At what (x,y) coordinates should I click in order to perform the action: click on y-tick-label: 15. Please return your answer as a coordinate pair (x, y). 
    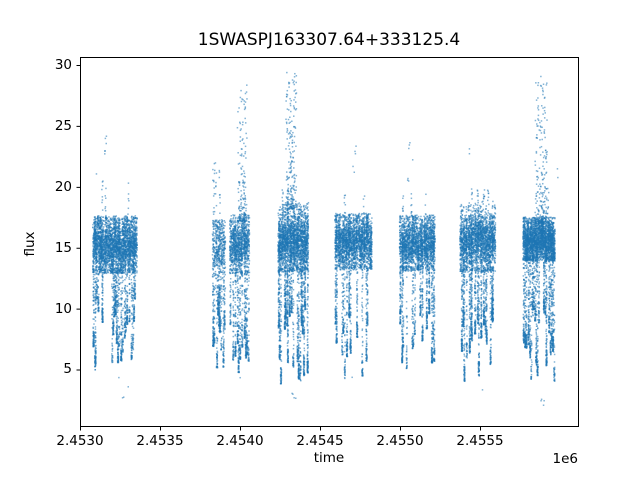
    Looking at the image, I should click on (63, 247).